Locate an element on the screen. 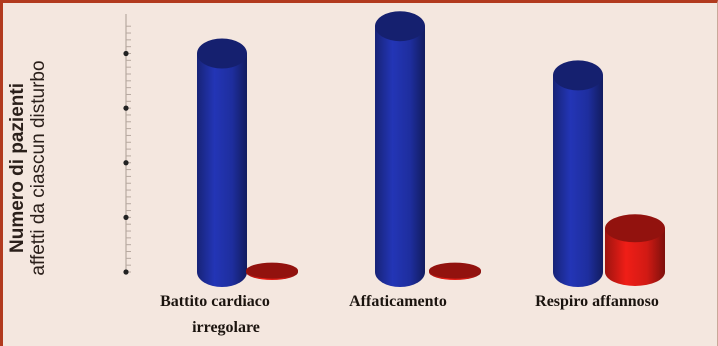 The height and width of the screenshot is (346, 718). category-label: irregolare is located at coordinates (226, 327).